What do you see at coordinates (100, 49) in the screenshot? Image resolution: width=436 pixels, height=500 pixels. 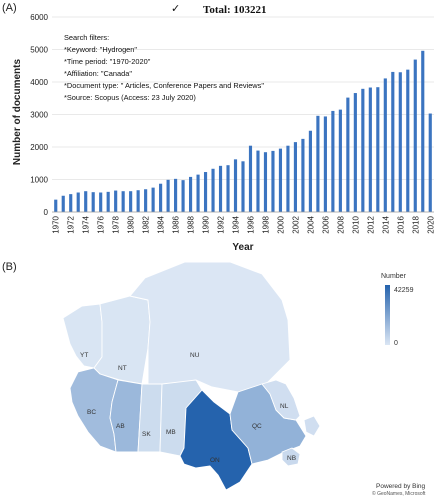 I see `filter-line: *Keyword: "Hydrogen"` at bounding box center [100, 49].